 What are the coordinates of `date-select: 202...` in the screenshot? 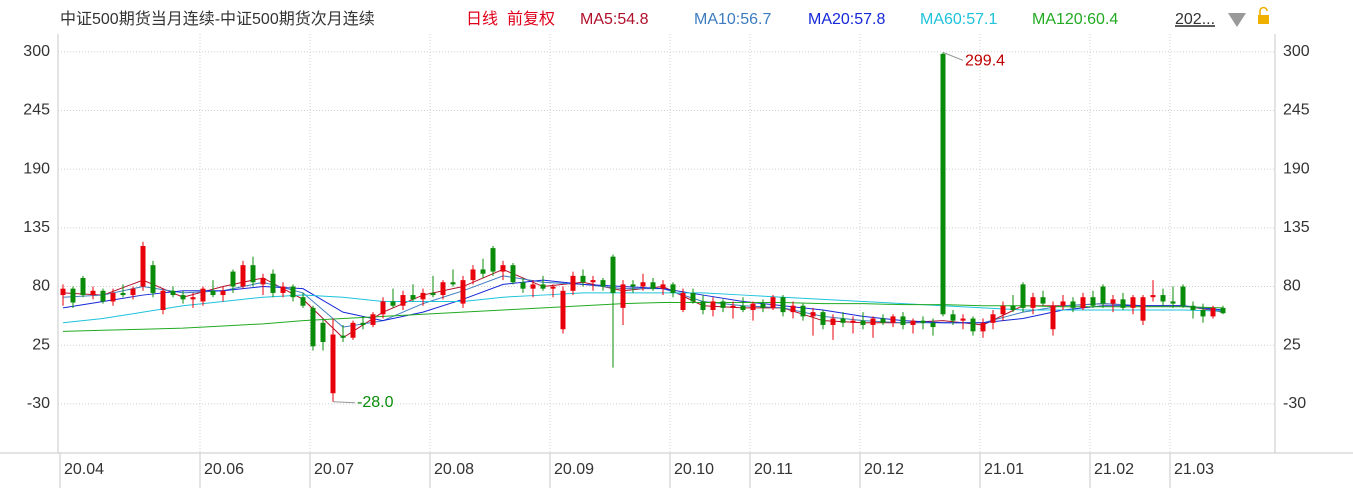 It's located at (1195, 19).